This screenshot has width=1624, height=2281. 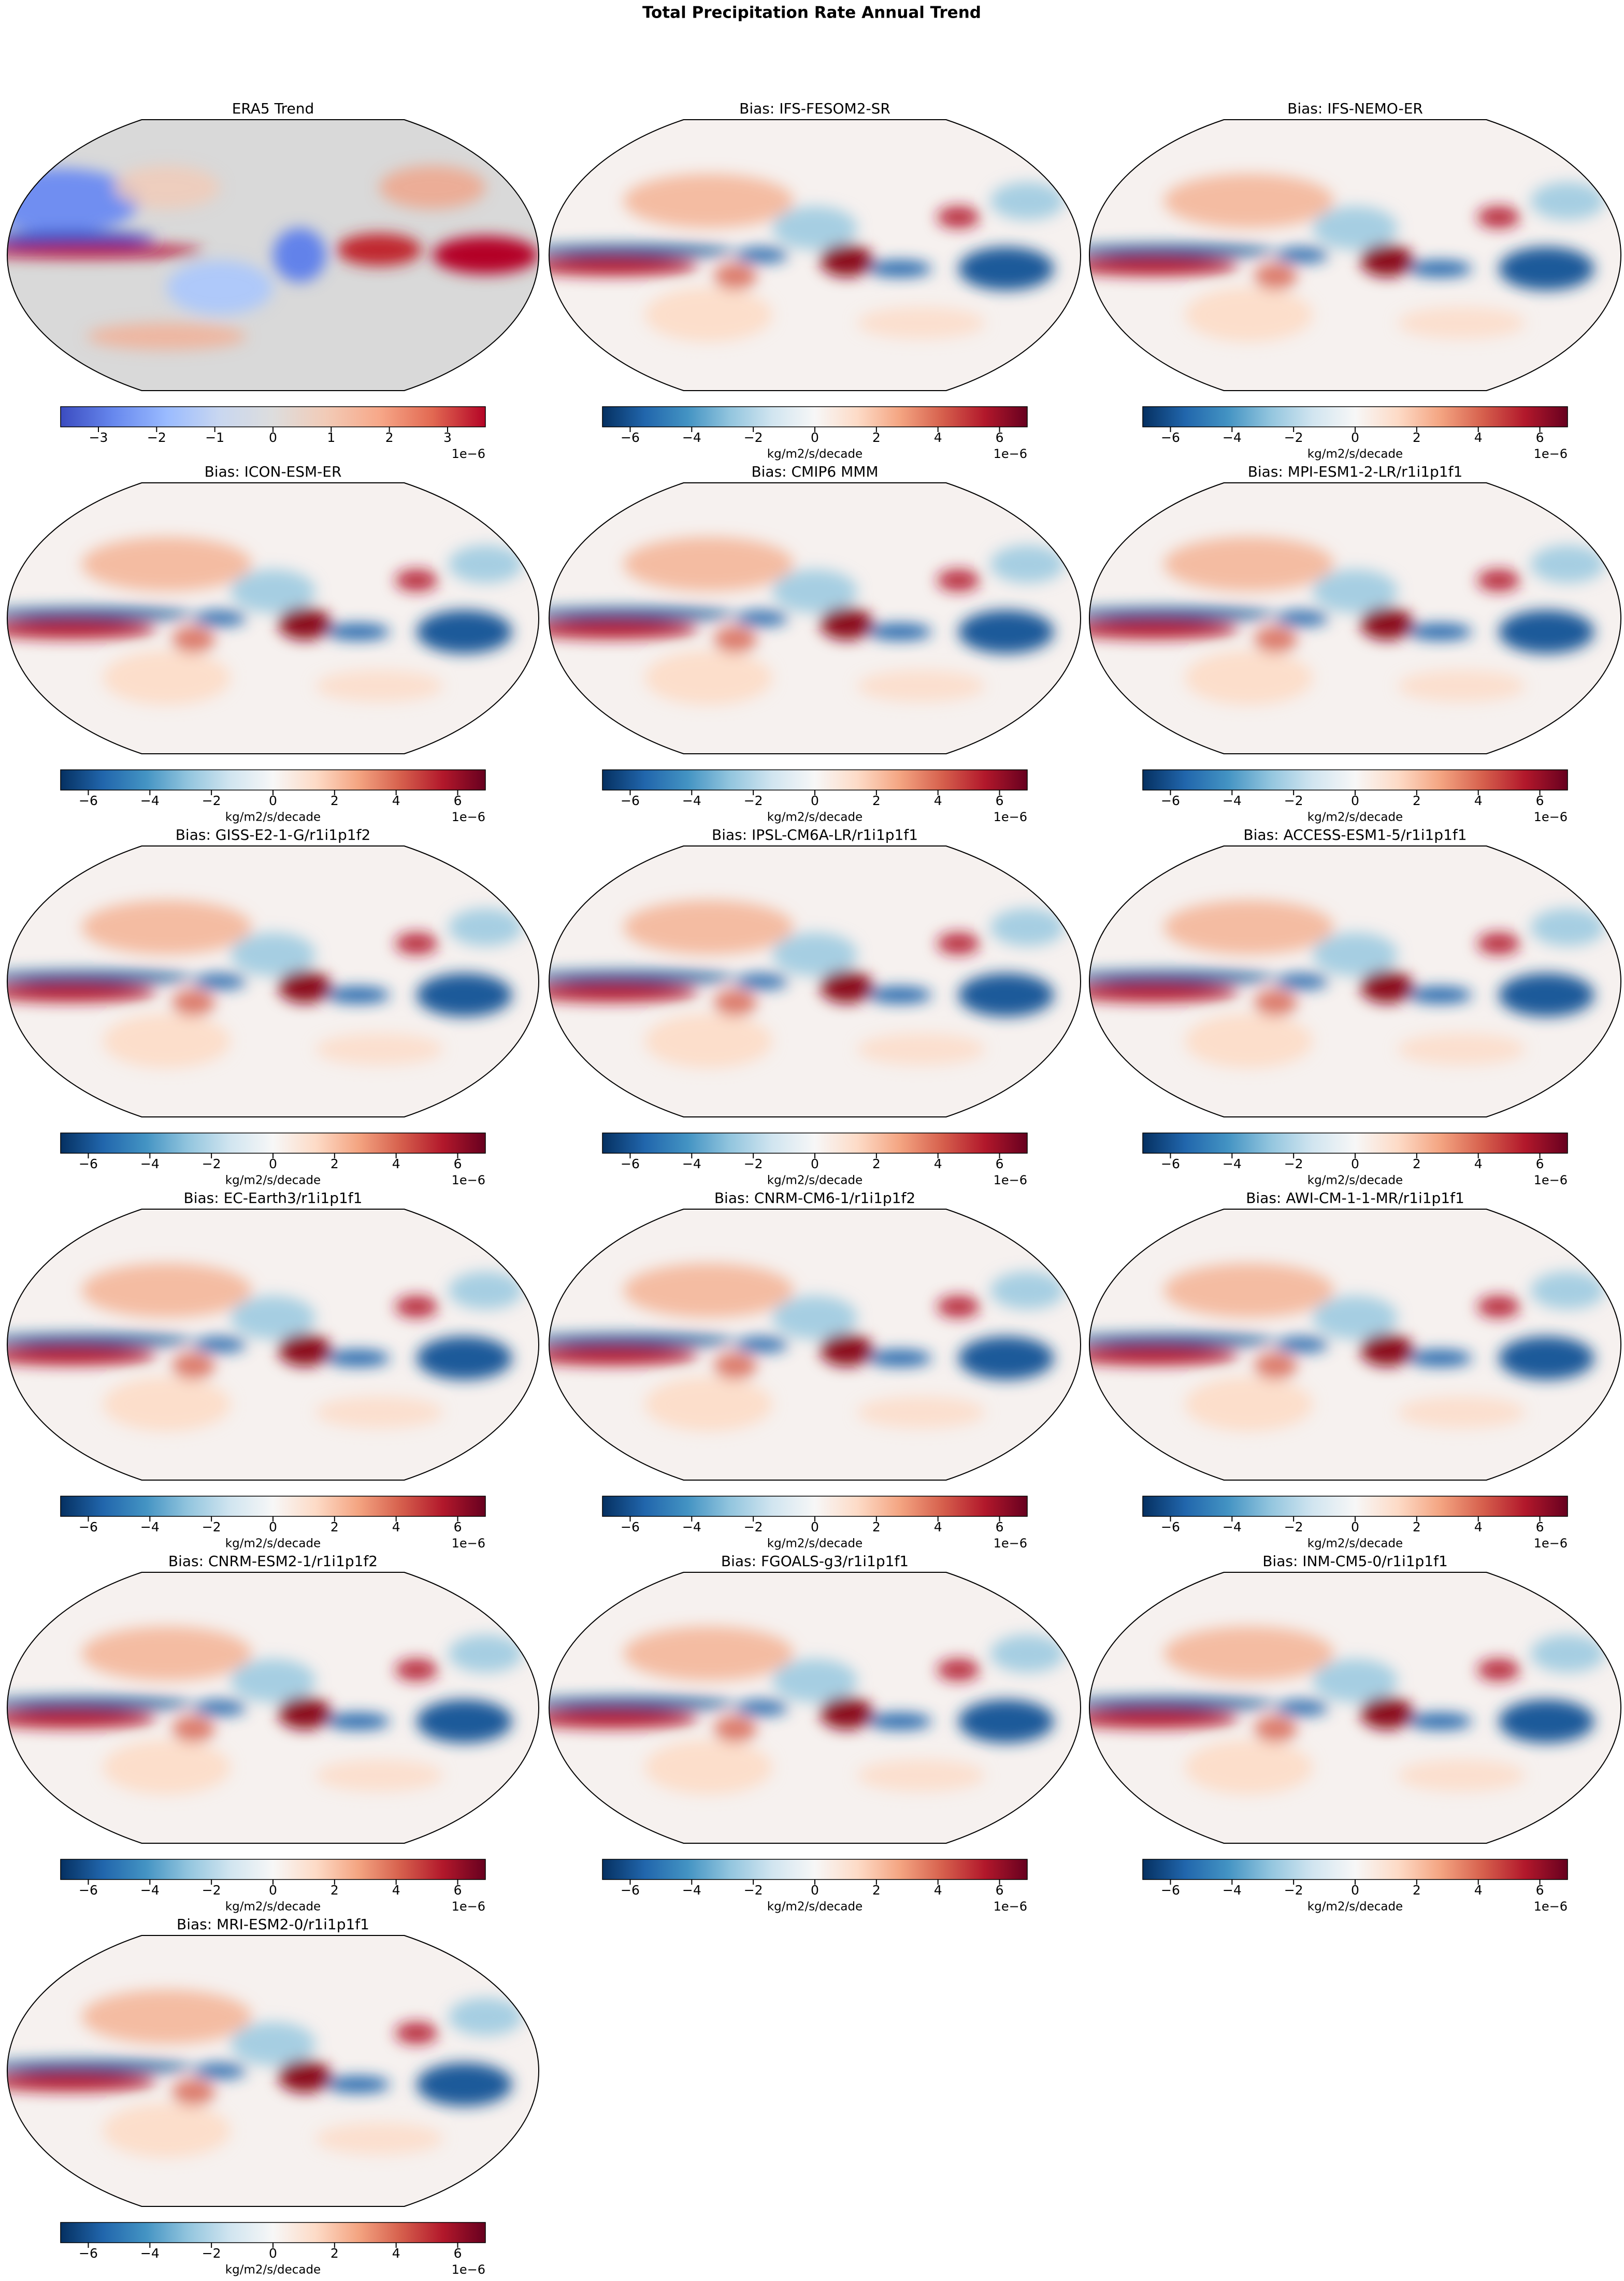 What do you see at coordinates (273, 108) in the screenshot?
I see `panel-title: ERA5 Trend` at bounding box center [273, 108].